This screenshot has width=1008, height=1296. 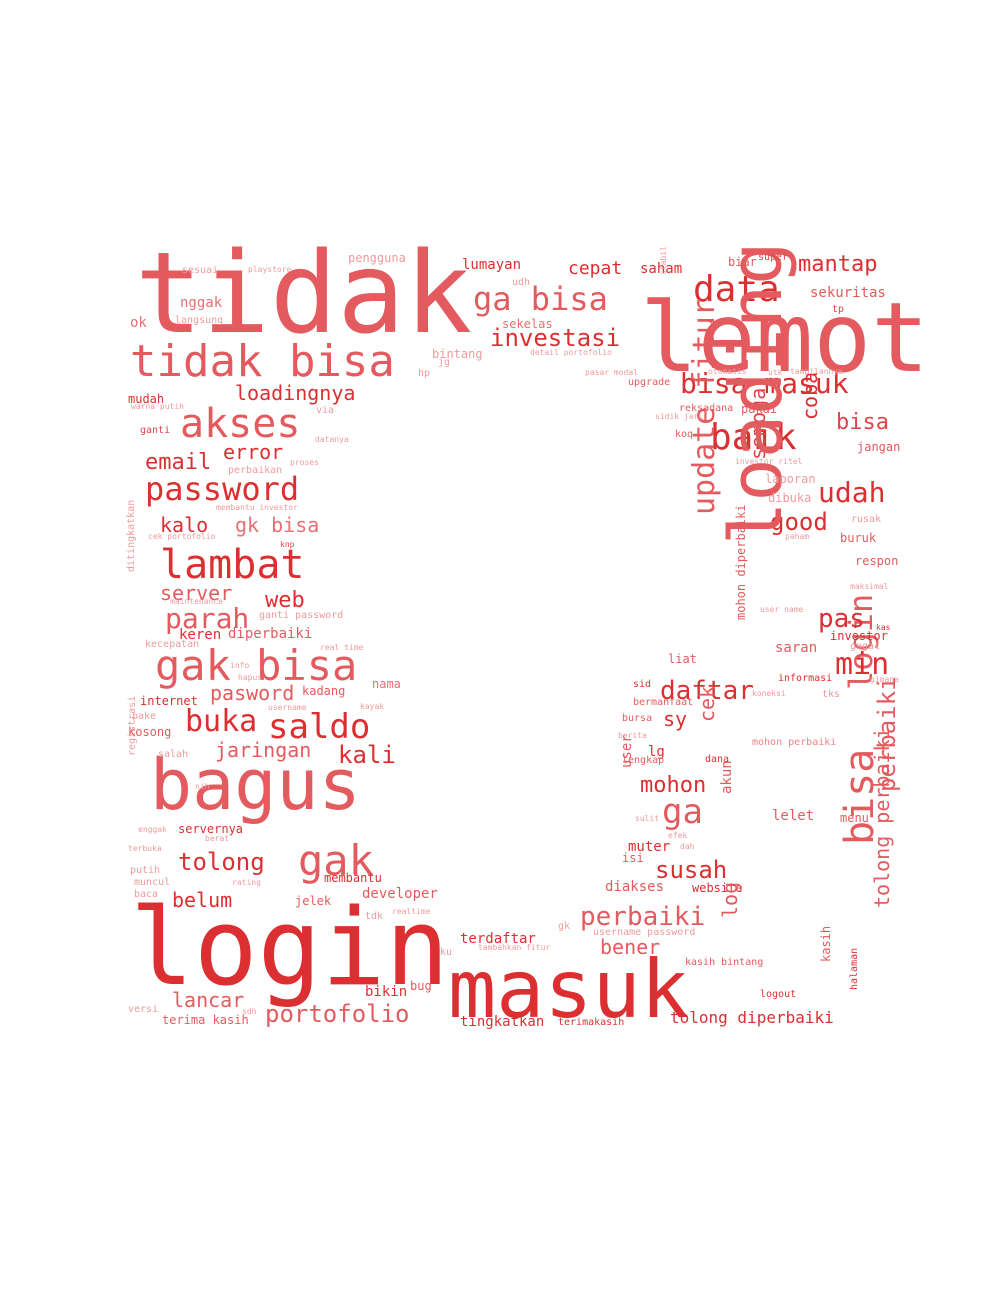 I want to click on word-mohon-diperbaiki: mohon diperbaiki, so click(x=741, y=562).